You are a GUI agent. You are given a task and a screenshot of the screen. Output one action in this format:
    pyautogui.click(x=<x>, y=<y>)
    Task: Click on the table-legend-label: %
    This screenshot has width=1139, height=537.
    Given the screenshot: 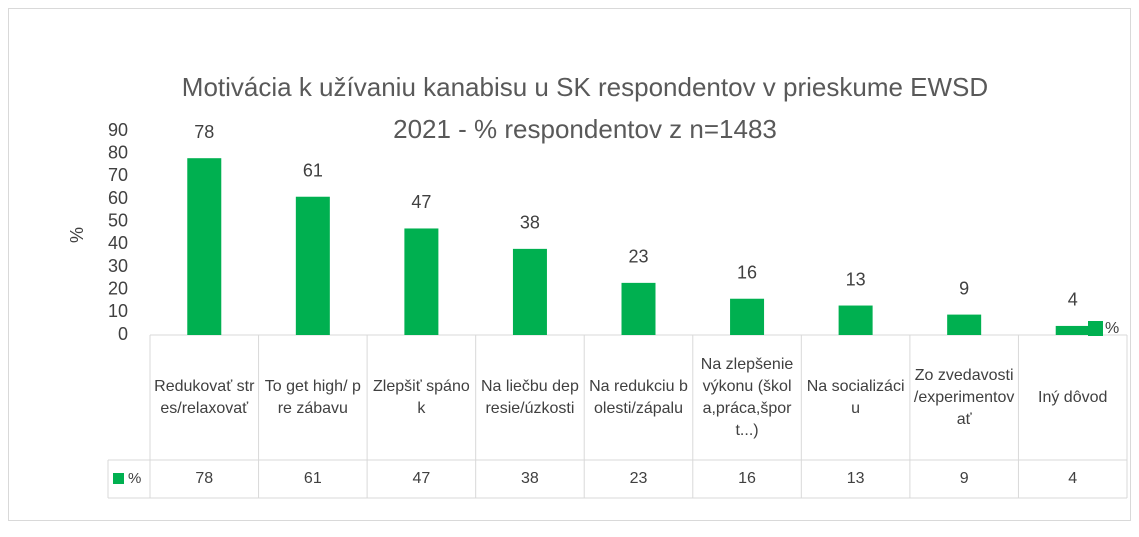 What is the action you would take?
    pyautogui.click(x=134, y=478)
    